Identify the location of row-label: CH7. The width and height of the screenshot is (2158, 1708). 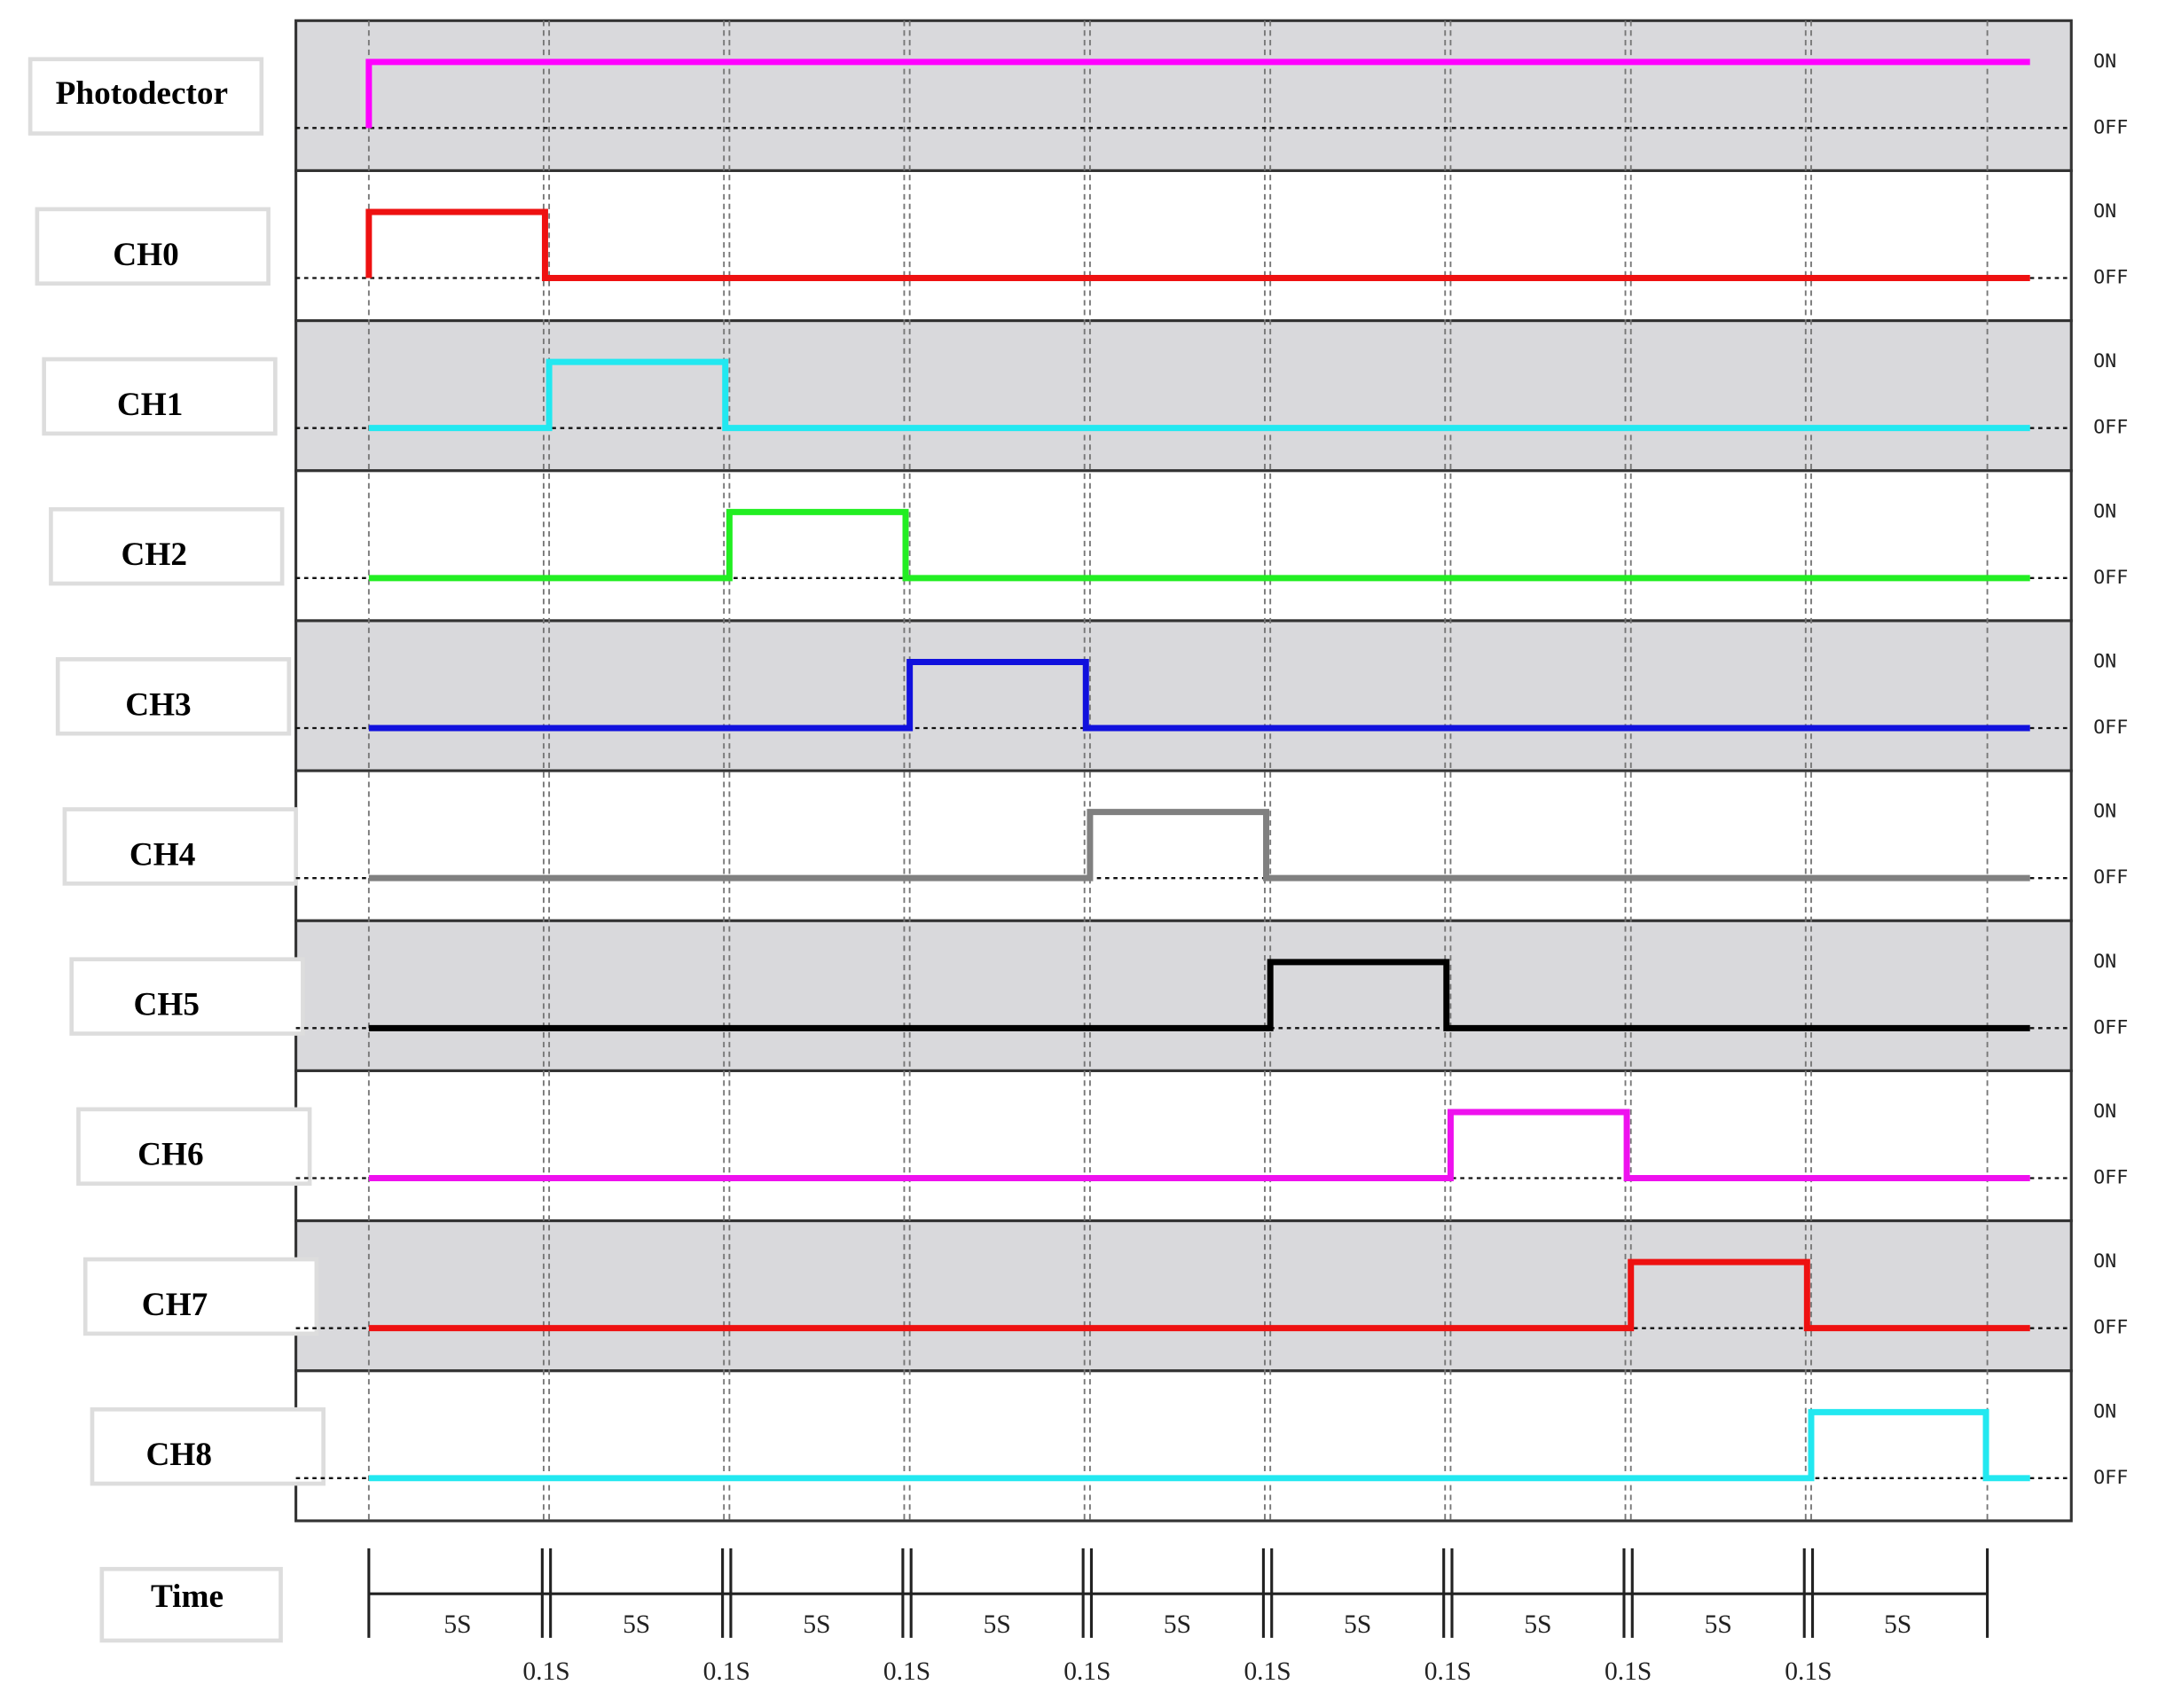
(175, 1305).